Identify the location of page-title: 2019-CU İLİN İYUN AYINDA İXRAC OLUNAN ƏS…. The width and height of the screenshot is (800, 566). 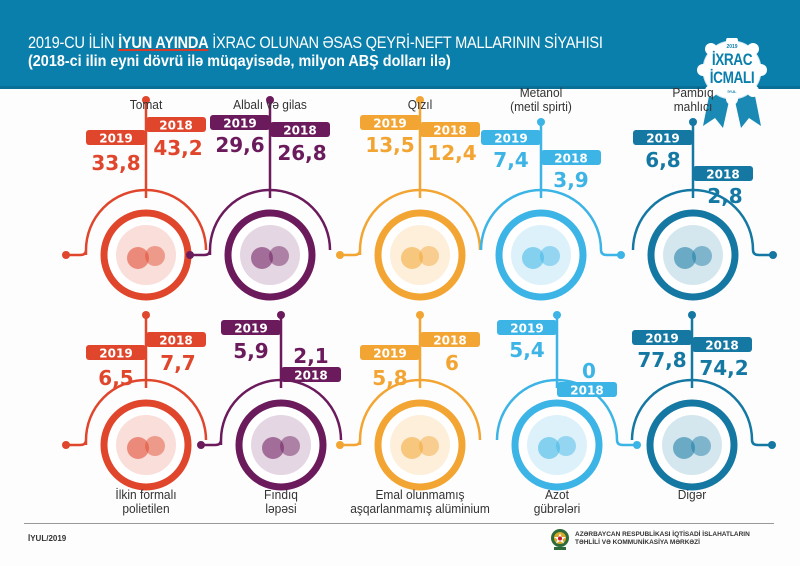
(315, 43).